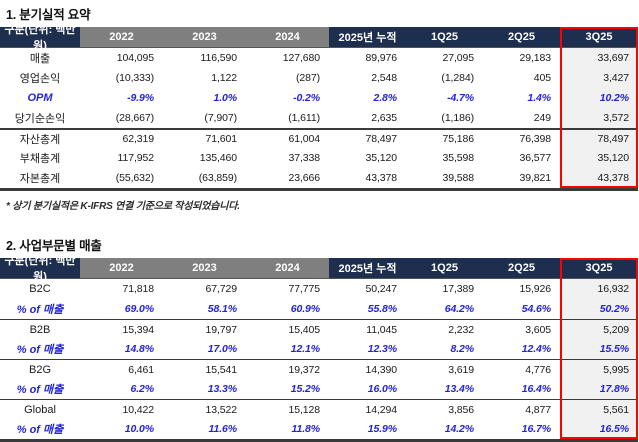 The width and height of the screenshot is (639, 442). What do you see at coordinates (40, 38) in the screenshot?
I see `header-cell-category: 구분(단위: 백만원)` at bounding box center [40, 38].